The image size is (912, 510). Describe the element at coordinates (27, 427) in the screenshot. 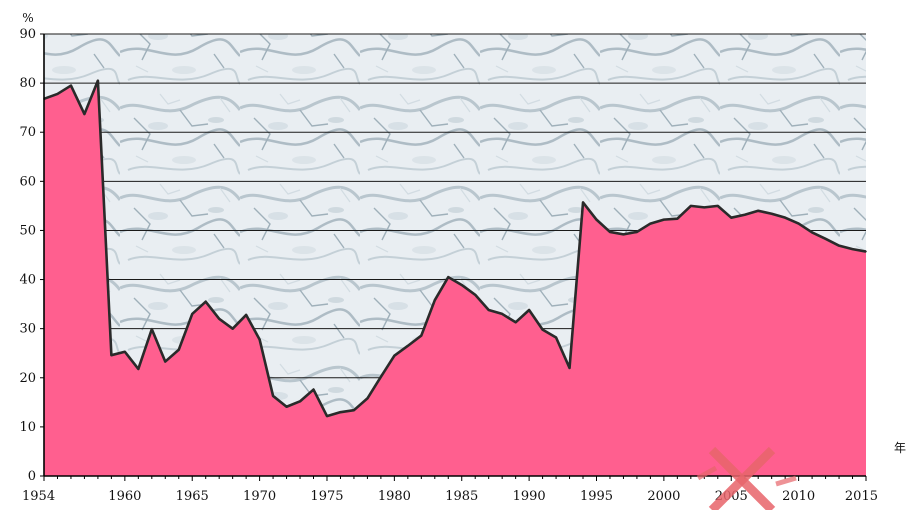

I see `y-tick-label-10: 10` at that location.